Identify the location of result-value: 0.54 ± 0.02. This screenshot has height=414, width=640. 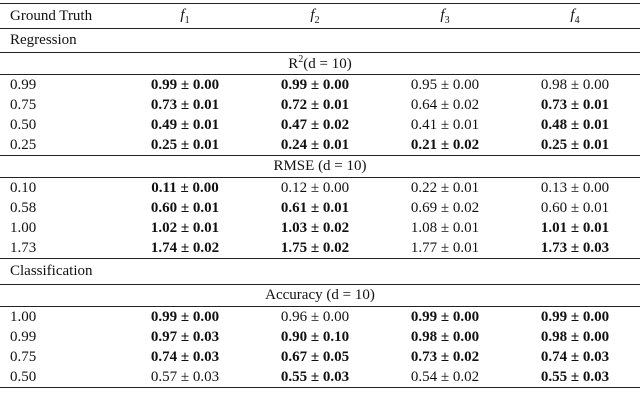
(445, 376).